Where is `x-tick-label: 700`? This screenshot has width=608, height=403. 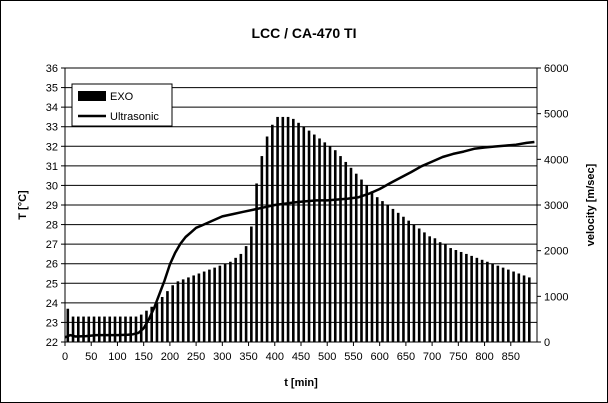
x-tick-label: 700 is located at coordinates (432, 357).